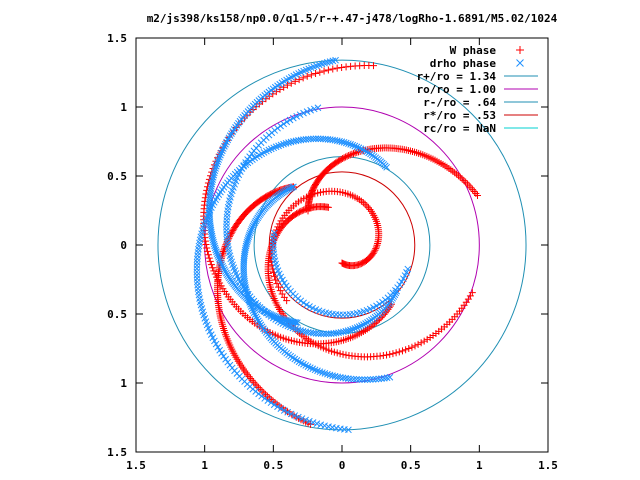 This screenshot has height=480, width=640. Describe the element at coordinates (459, 115) in the screenshot. I see `legend-label-5: r*/ro = .53` at that location.